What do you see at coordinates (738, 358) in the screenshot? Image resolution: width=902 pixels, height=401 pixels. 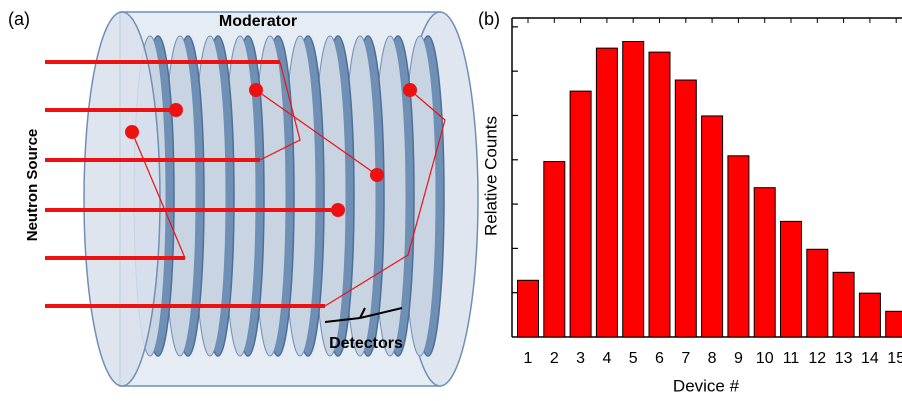 I see `x-tick-label: 9` at bounding box center [738, 358].